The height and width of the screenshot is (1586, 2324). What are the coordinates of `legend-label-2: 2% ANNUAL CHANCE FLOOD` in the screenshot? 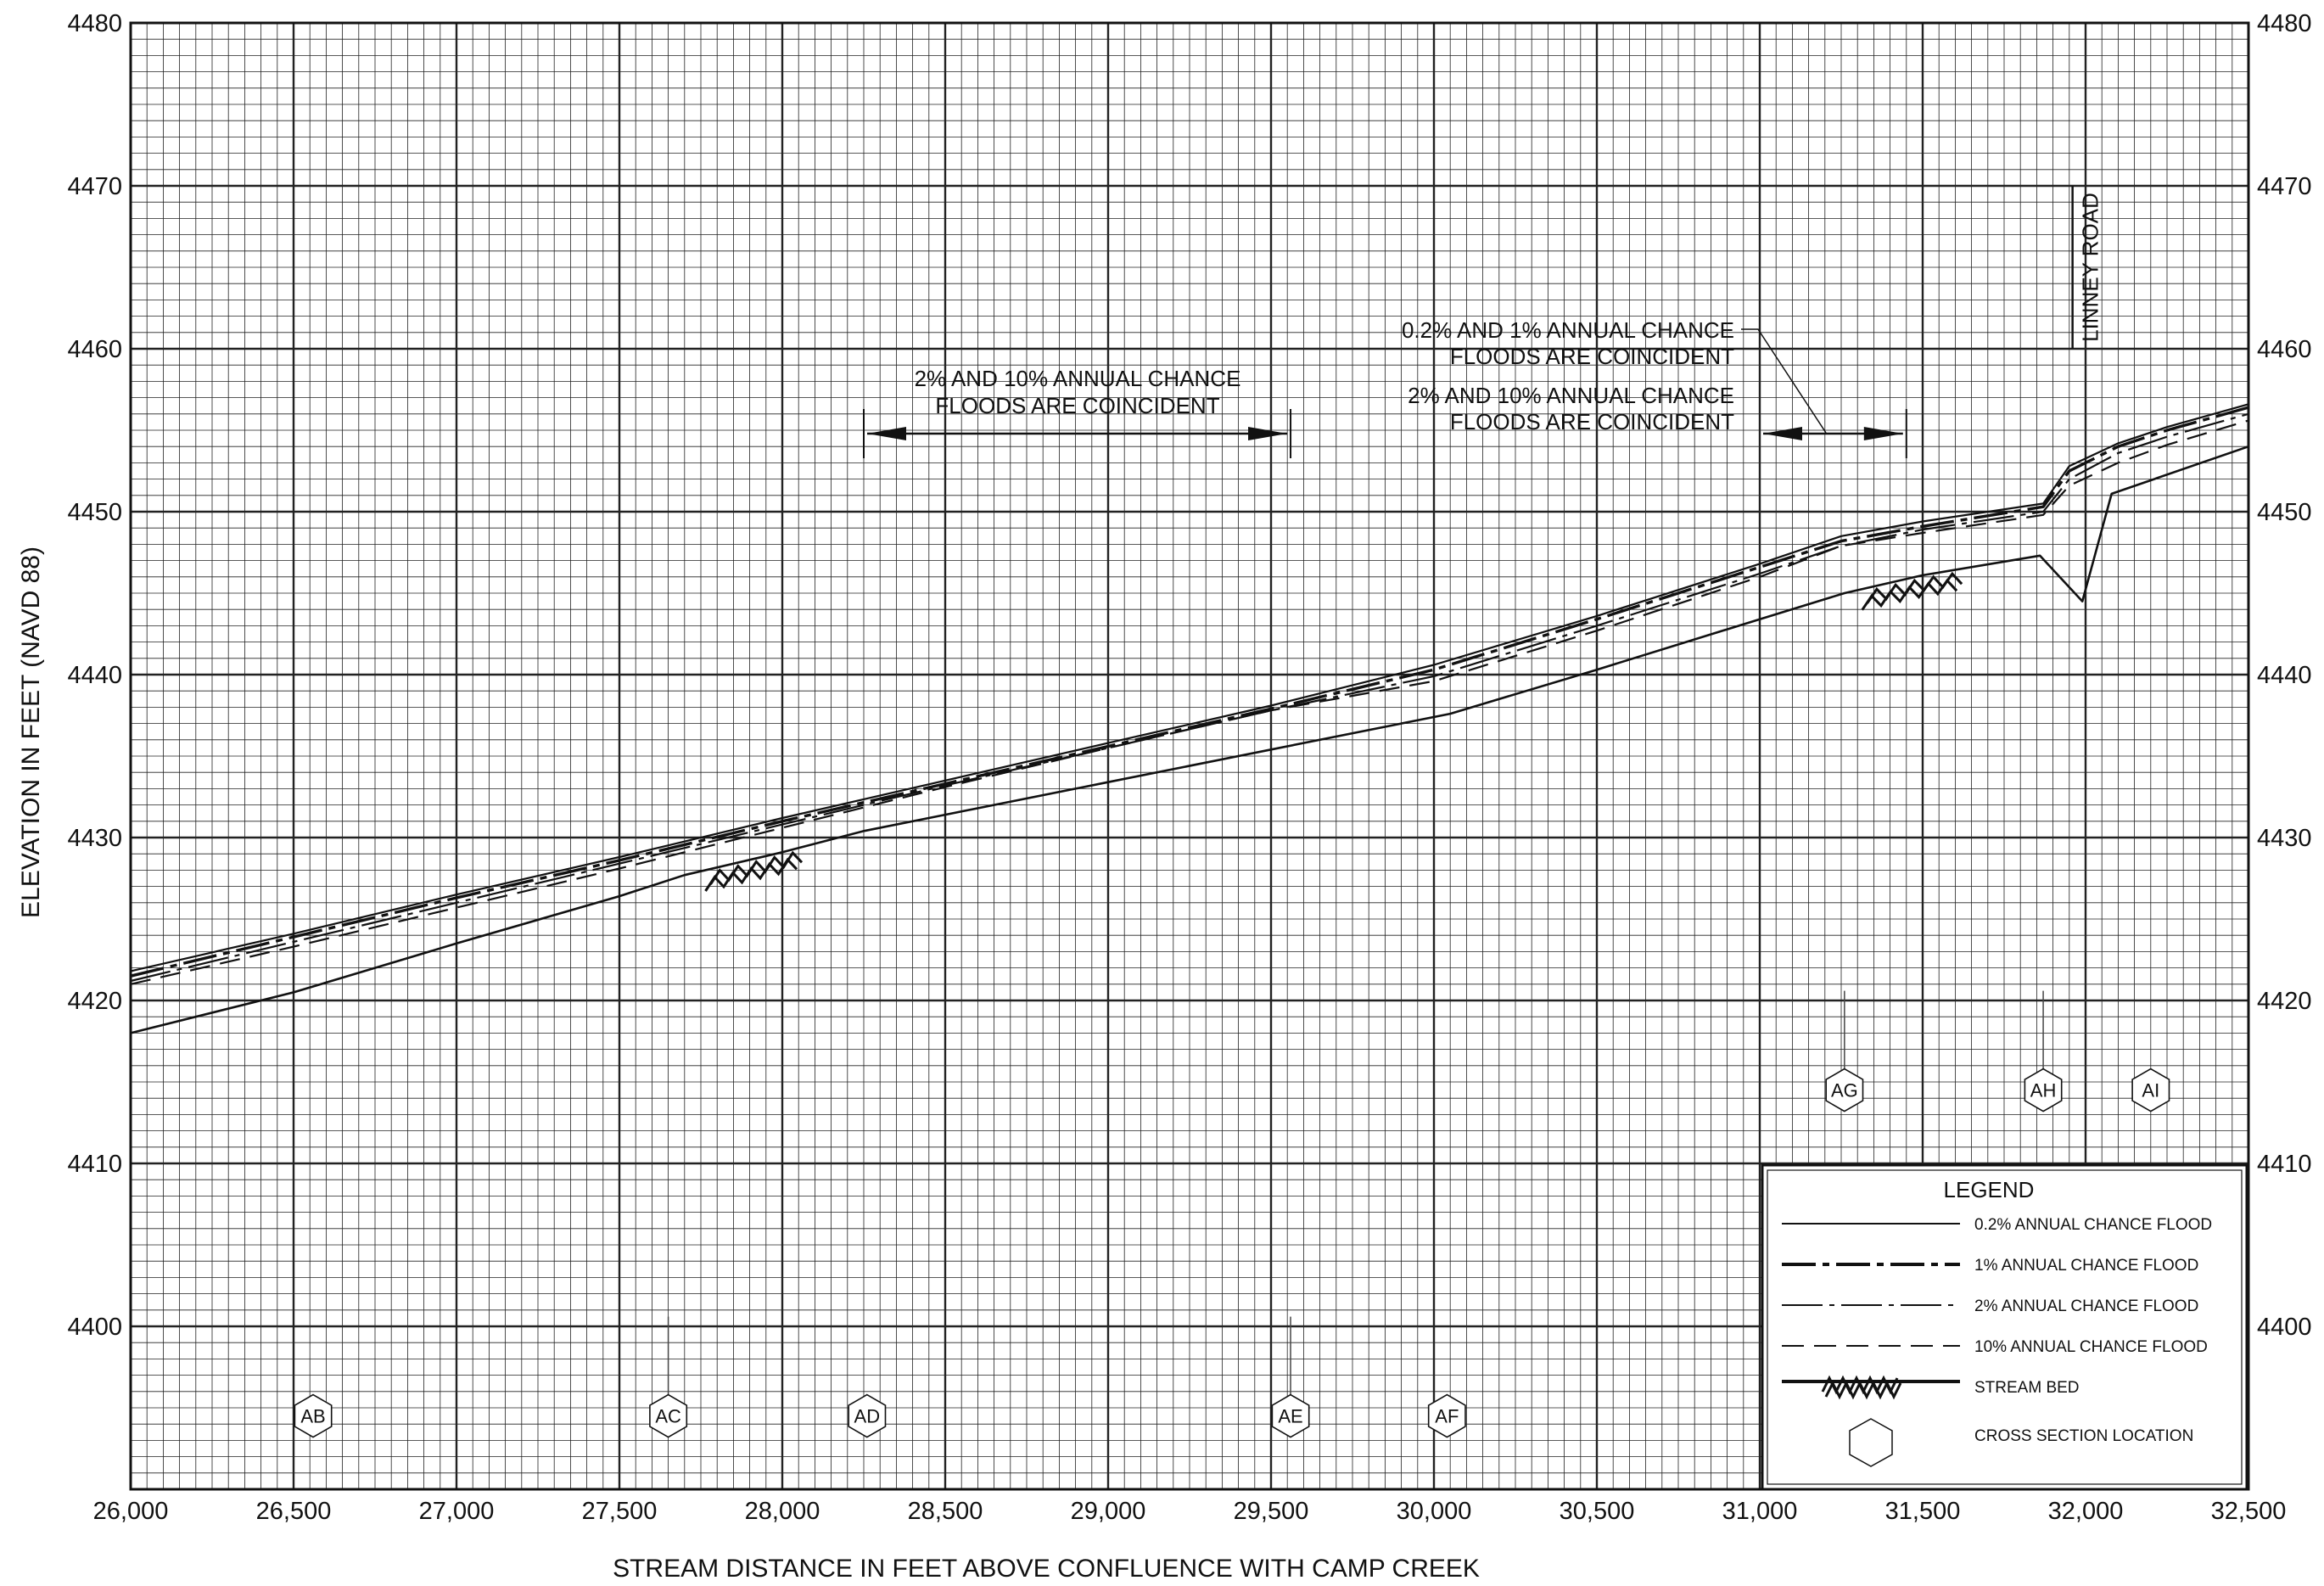 It's located at (2086, 1306).